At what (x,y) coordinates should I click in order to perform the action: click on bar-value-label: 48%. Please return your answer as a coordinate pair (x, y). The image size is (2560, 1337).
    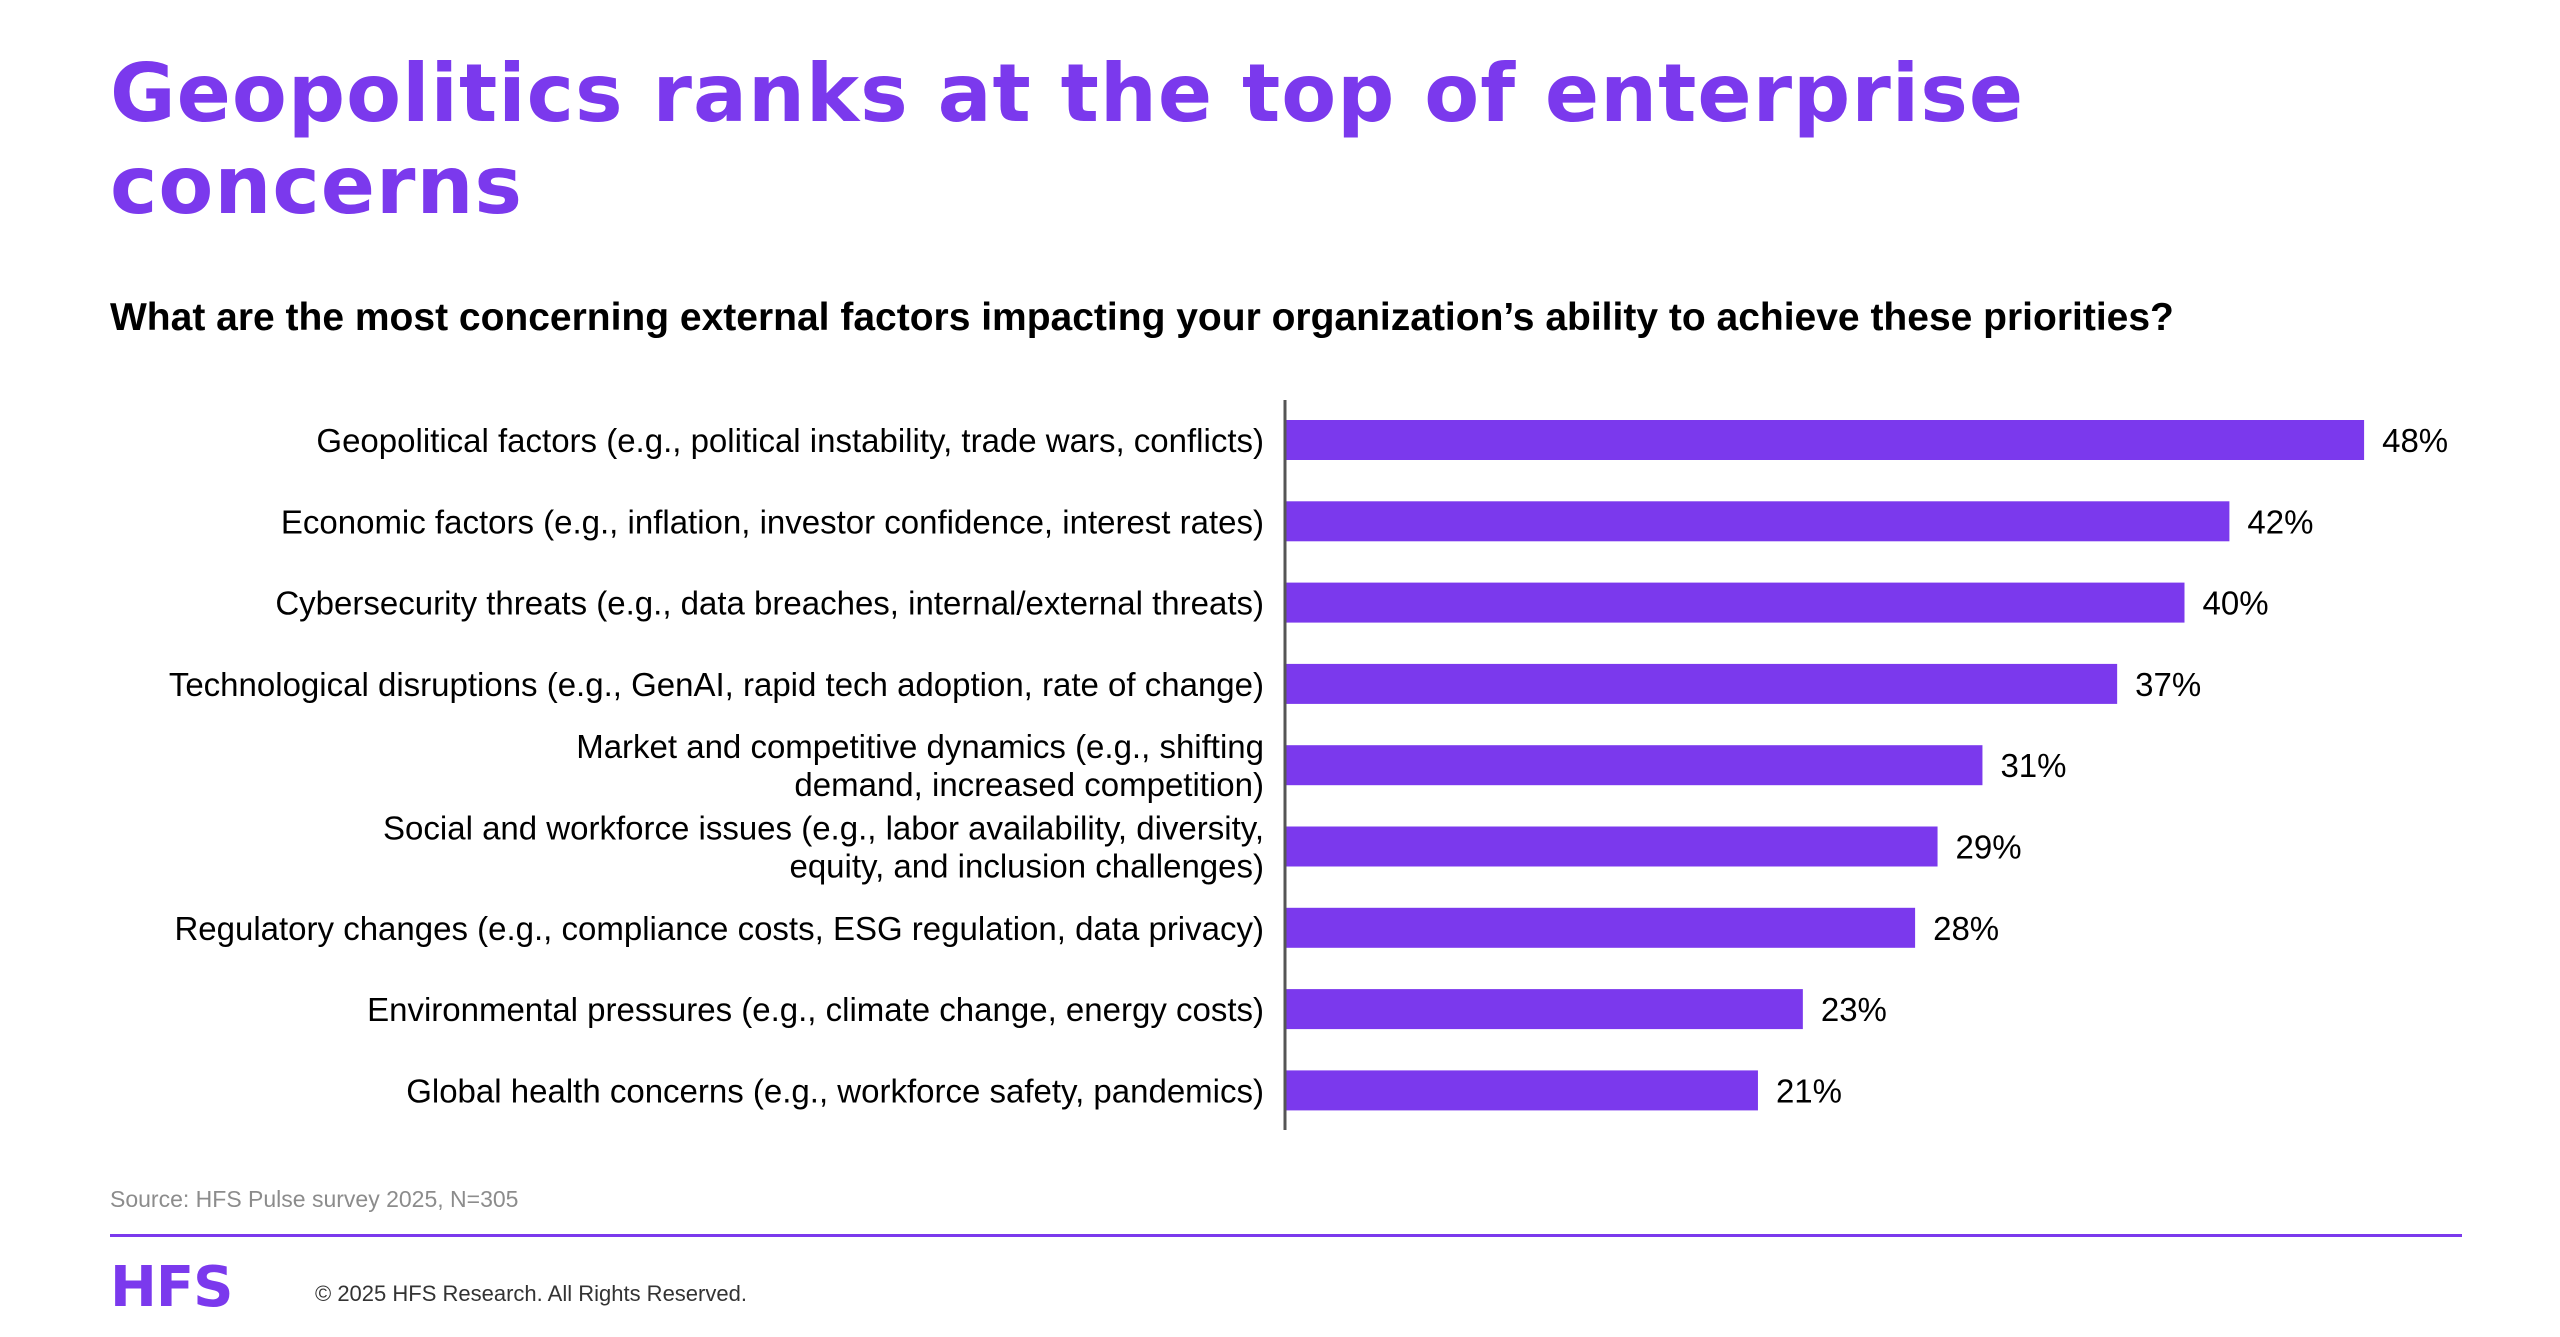
    Looking at the image, I should click on (2415, 440).